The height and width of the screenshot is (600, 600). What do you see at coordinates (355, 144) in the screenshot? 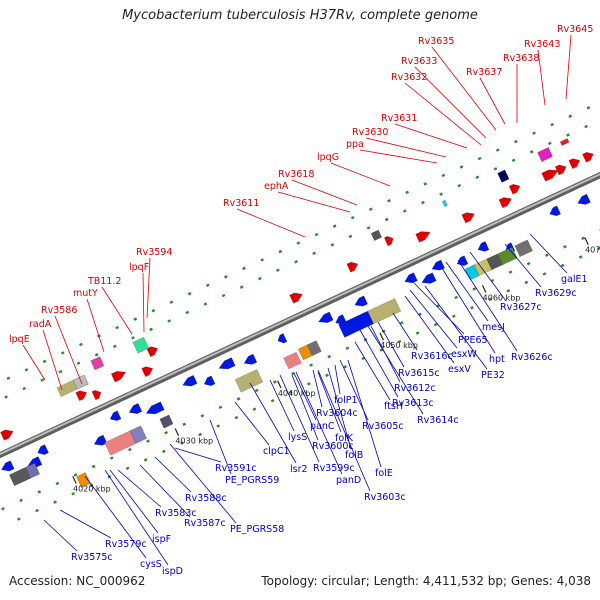
I see `gene-label-top: ppa` at bounding box center [355, 144].